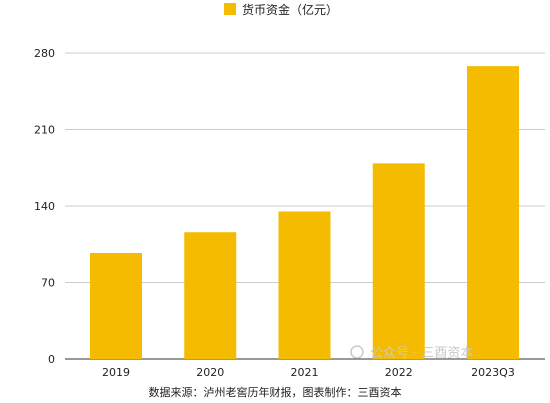 This screenshot has height=403, width=550. What do you see at coordinates (357, 352) in the screenshot?
I see `wechat-icon` at bounding box center [357, 352].